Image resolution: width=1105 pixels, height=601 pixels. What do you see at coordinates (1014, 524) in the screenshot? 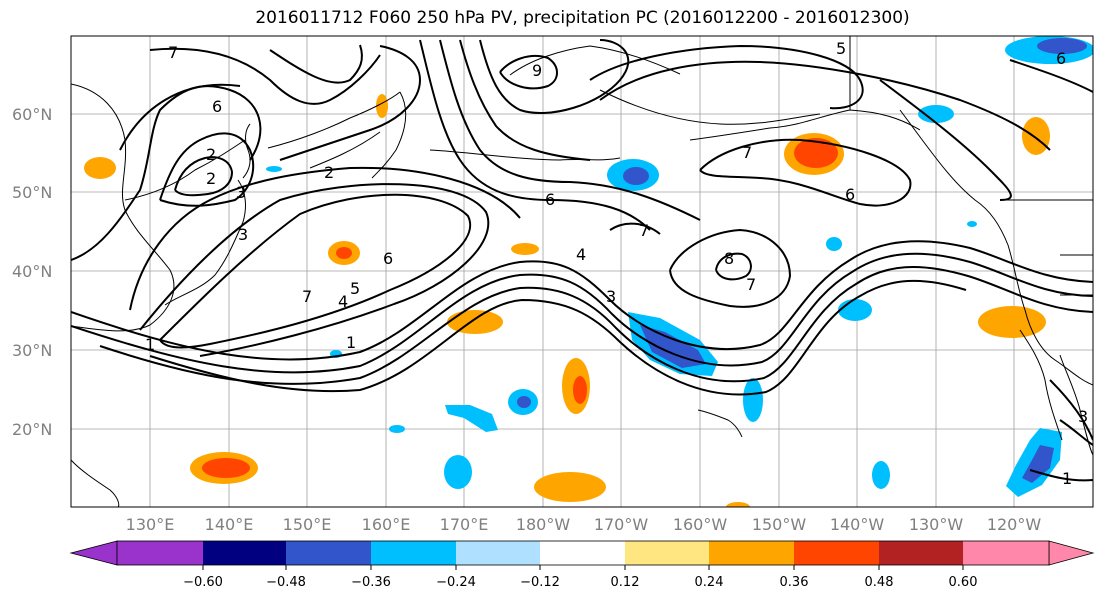
I see `svg-text: 120°W` at bounding box center [1014, 524].